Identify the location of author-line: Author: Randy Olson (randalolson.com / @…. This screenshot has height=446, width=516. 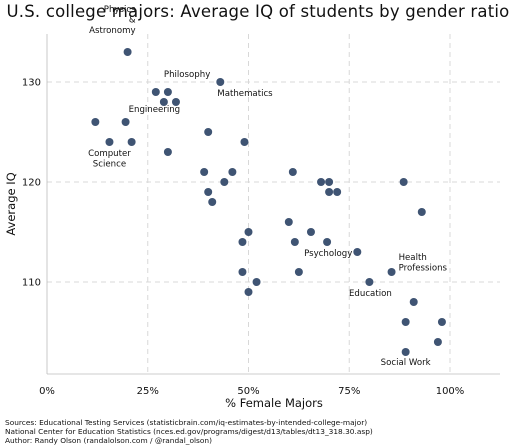
(108, 440).